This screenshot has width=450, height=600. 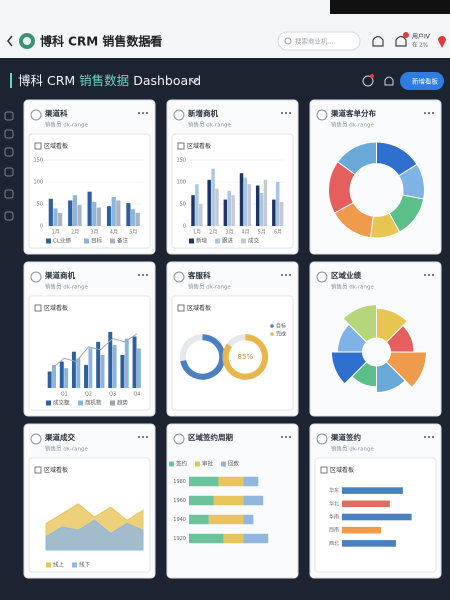 I want to click on x-tick-label: Q3, so click(x=112, y=395).